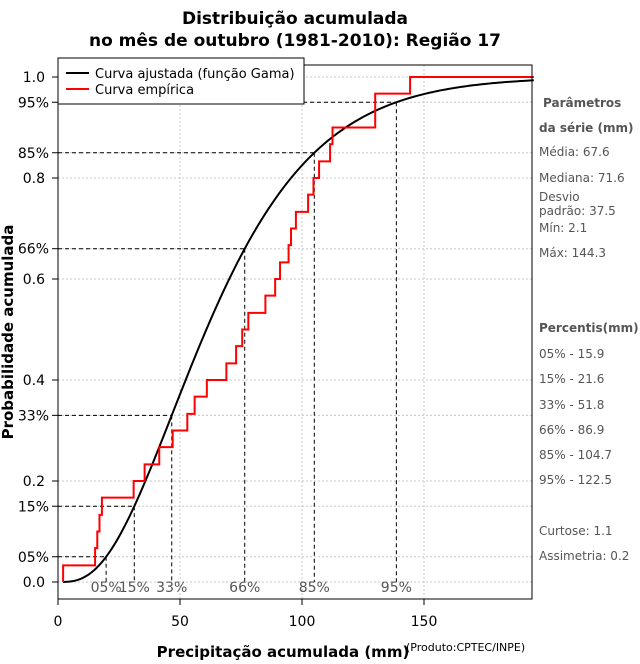 Image resolution: width=640 pixels, height=664 pixels. Describe the element at coordinates (34, 482) in the screenshot. I see `y-tick-label: 0.2` at that location.